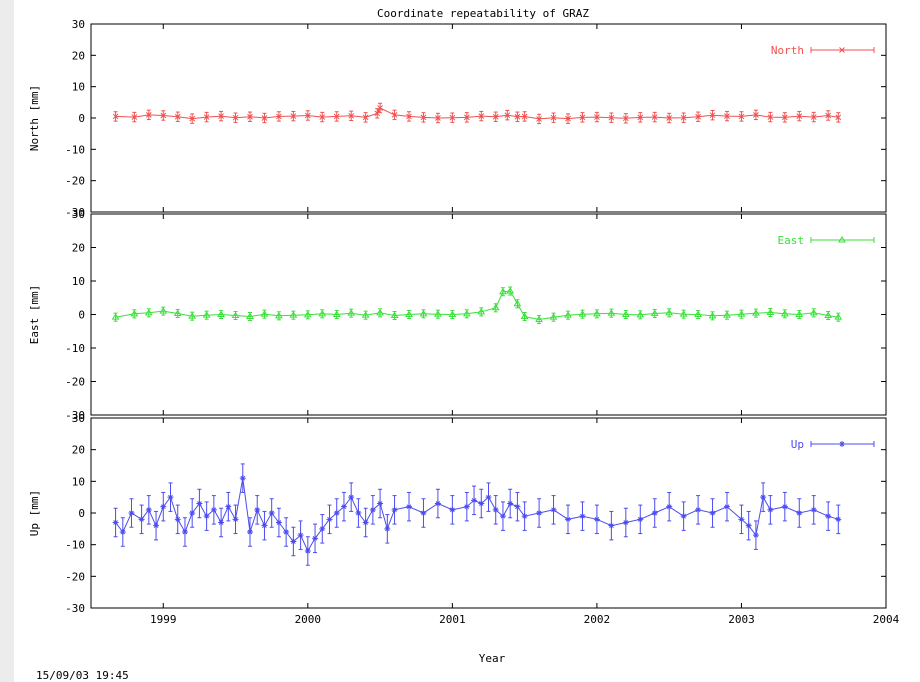  What do you see at coordinates (597, 619) in the screenshot?
I see `x-tick-label: 2002` at bounding box center [597, 619].